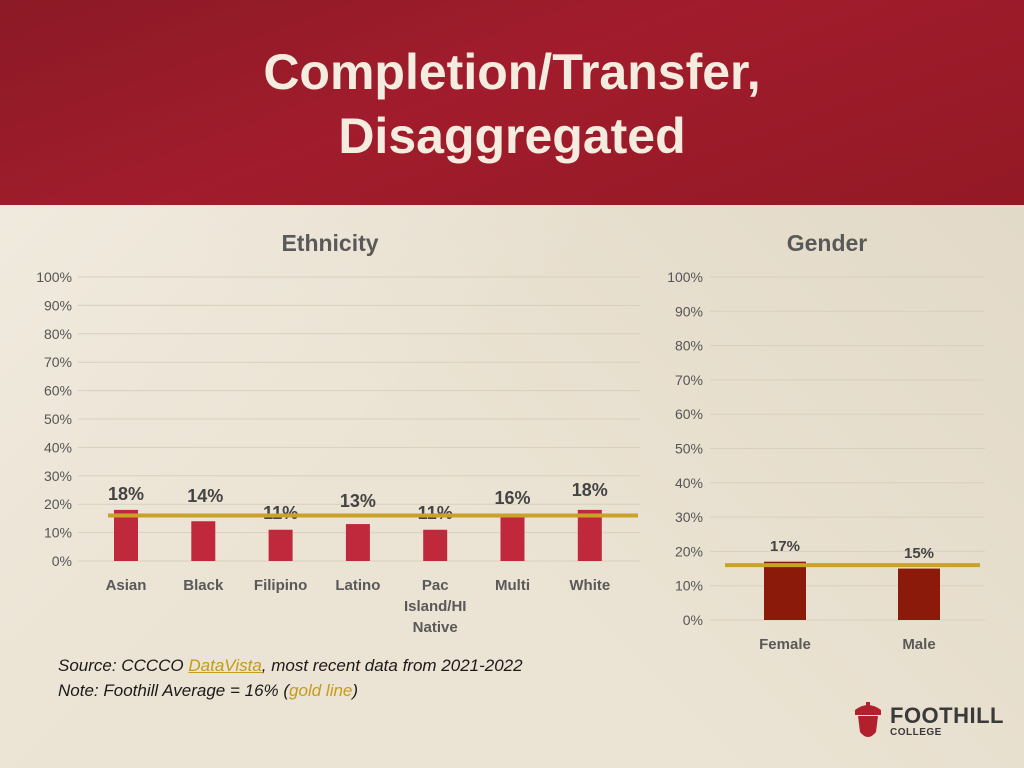 The image size is (1024, 768). Describe the element at coordinates (435, 606) in the screenshot. I see `ethnicity-category-label: Island/HI` at that location.